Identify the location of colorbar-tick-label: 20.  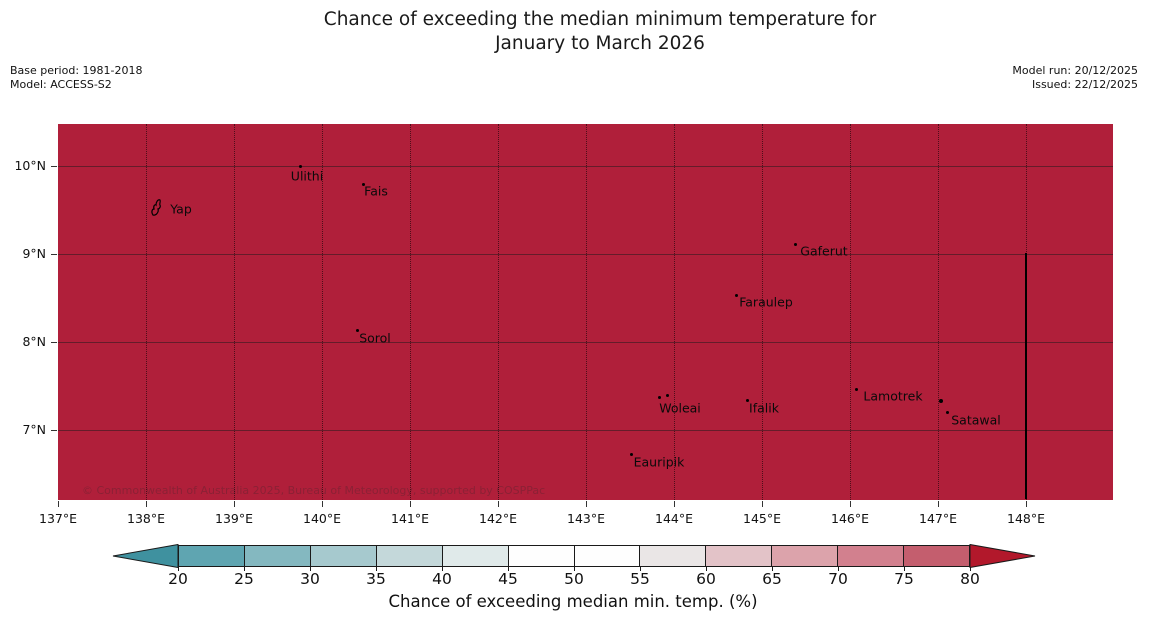
(178, 579).